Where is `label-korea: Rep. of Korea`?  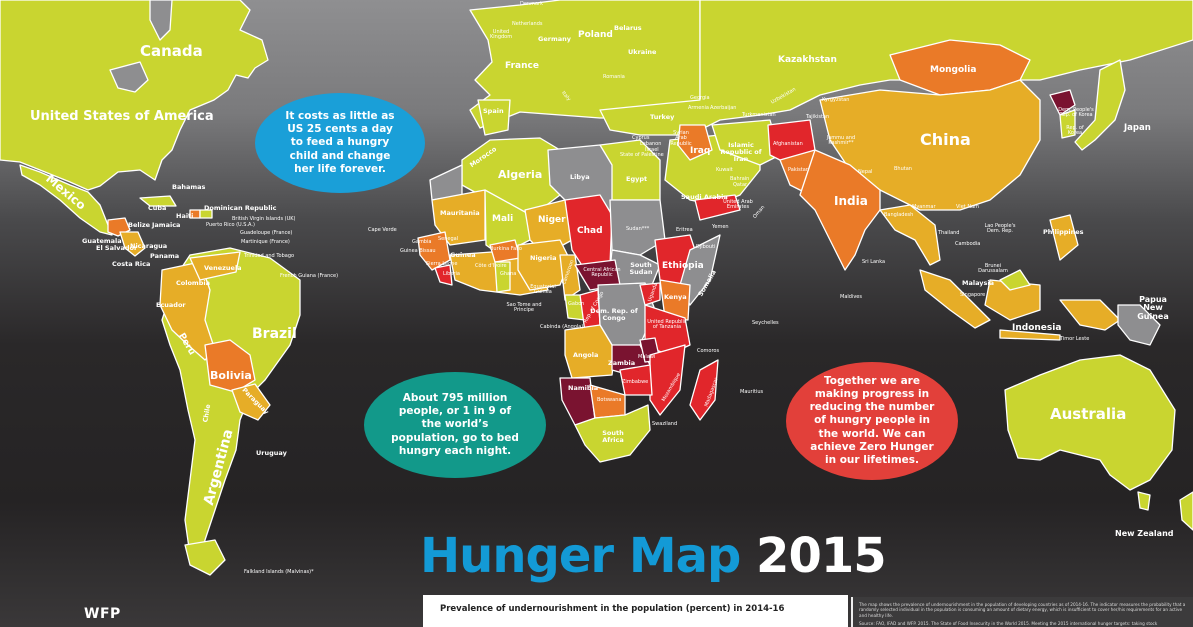
label-korea: Rep. of Korea is located at coordinates (1075, 131).